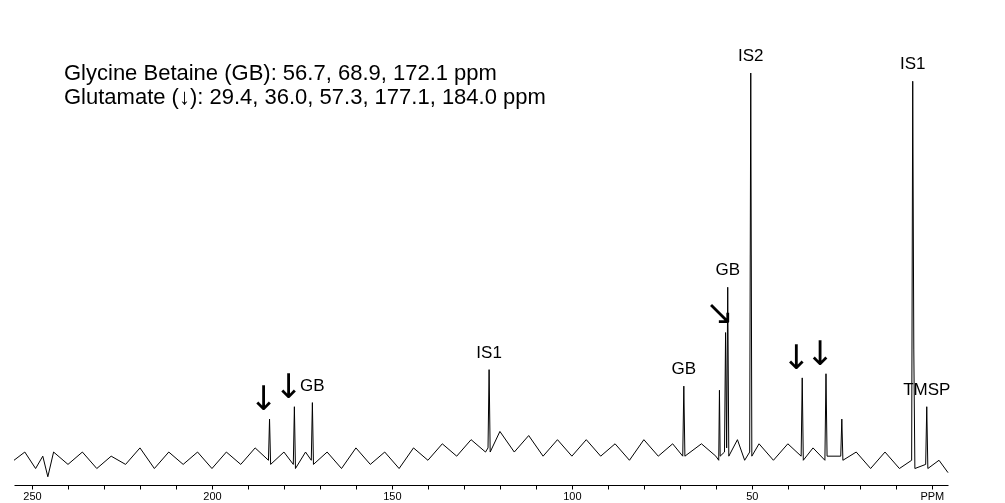 Image resolution: width=1005 pixels, height=503 pixels. I want to click on annotation: ↓, so click(263, 398).